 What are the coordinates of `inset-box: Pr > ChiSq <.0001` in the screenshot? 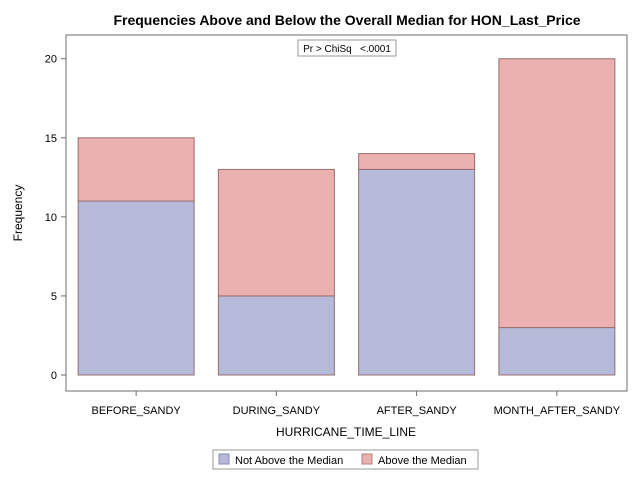 It's located at (347, 48).